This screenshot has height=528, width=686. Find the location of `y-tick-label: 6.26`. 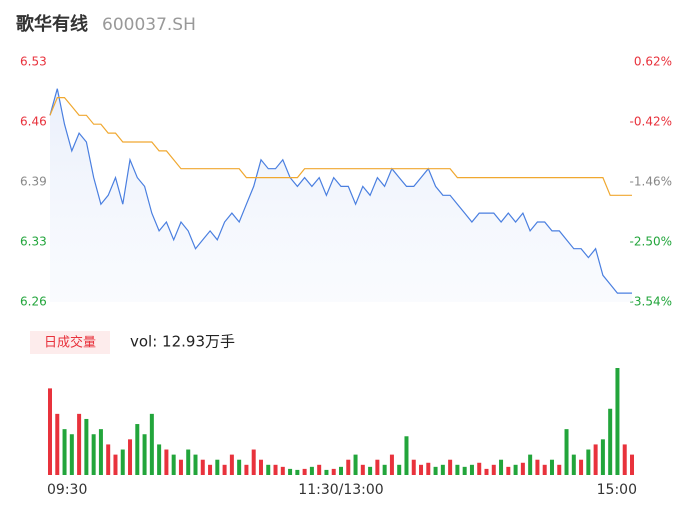

y-tick-label: 6.26 is located at coordinates (33, 302).